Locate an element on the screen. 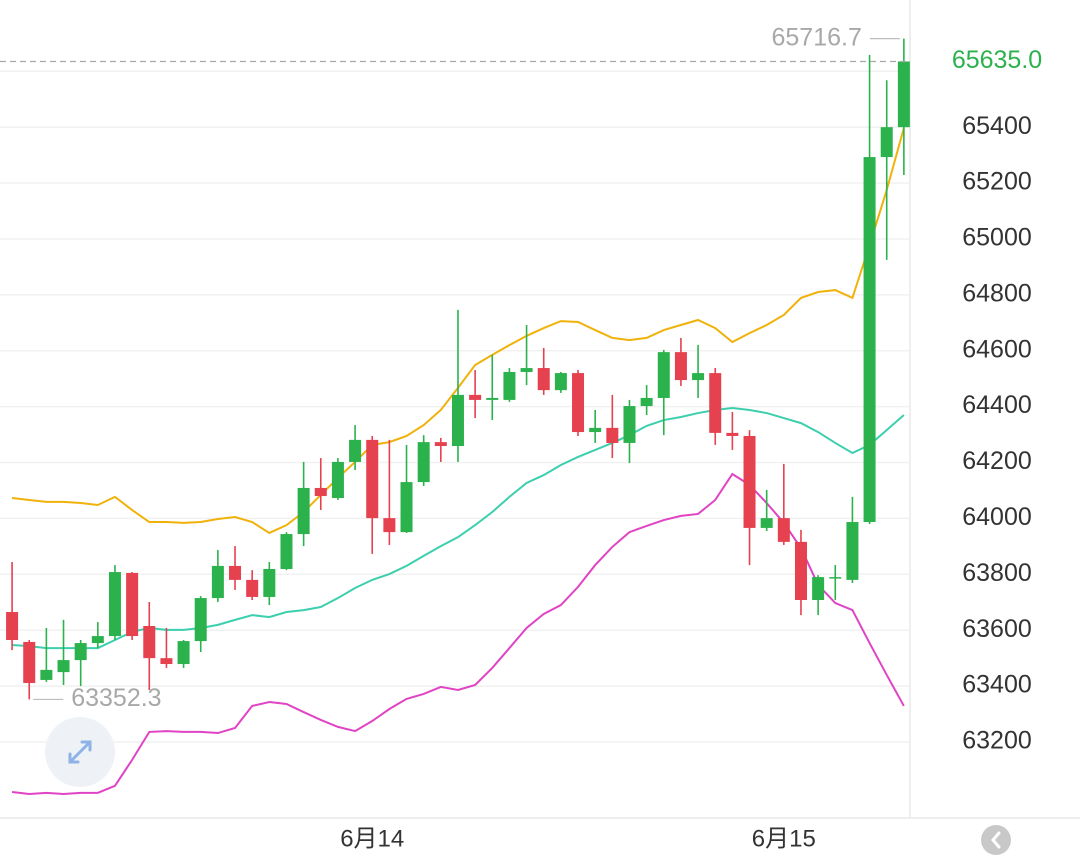  y-tick-label: 64000 is located at coordinates (997, 517).